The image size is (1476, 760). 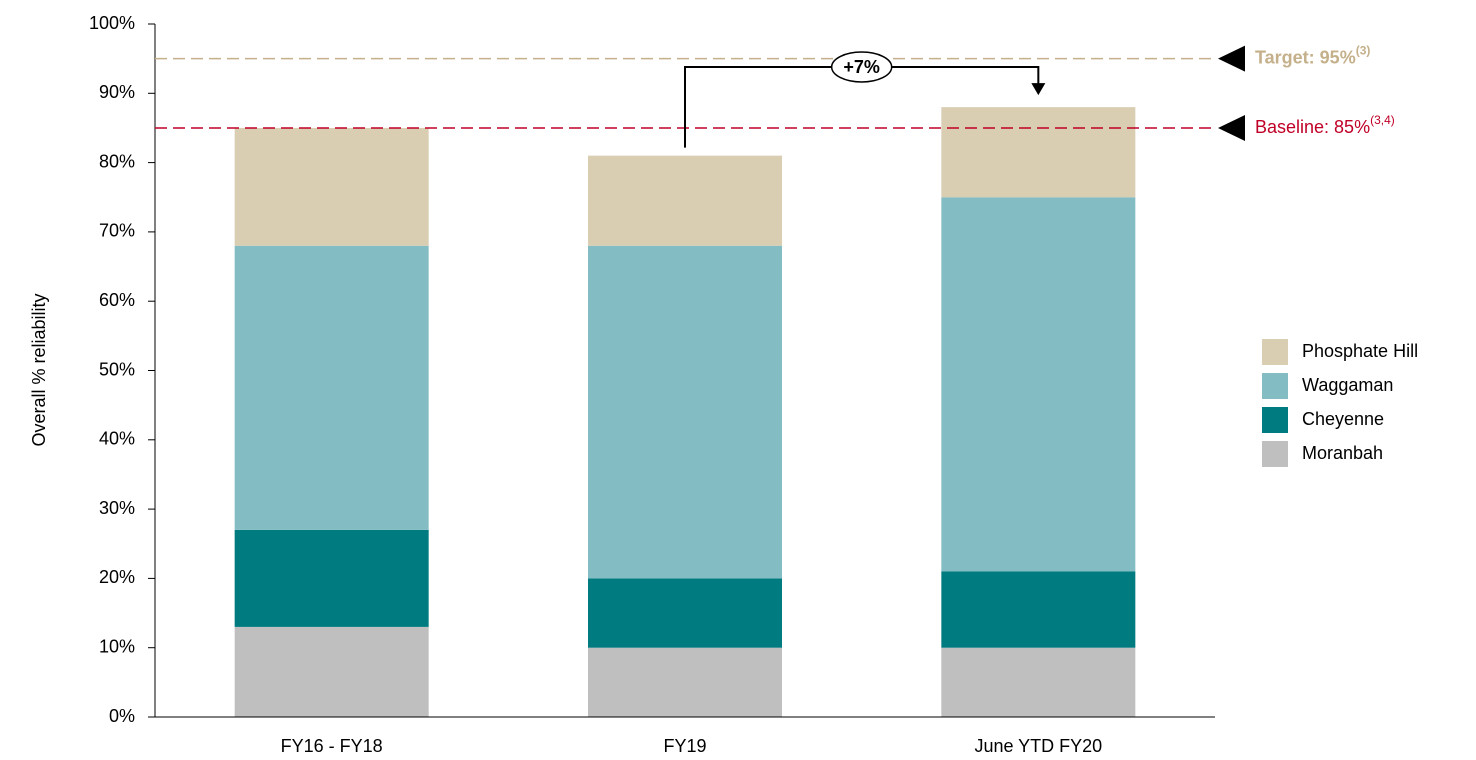 What do you see at coordinates (1382, 120) in the screenshot?
I see `reference-label-note: (3,4)` at bounding box center [1382, 120].